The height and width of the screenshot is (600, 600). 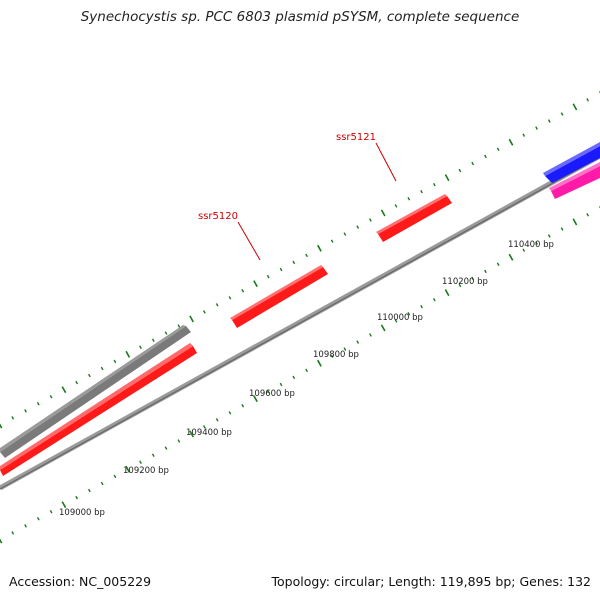 I want to click on gene-feature-blue, so click(x=571, y=162).